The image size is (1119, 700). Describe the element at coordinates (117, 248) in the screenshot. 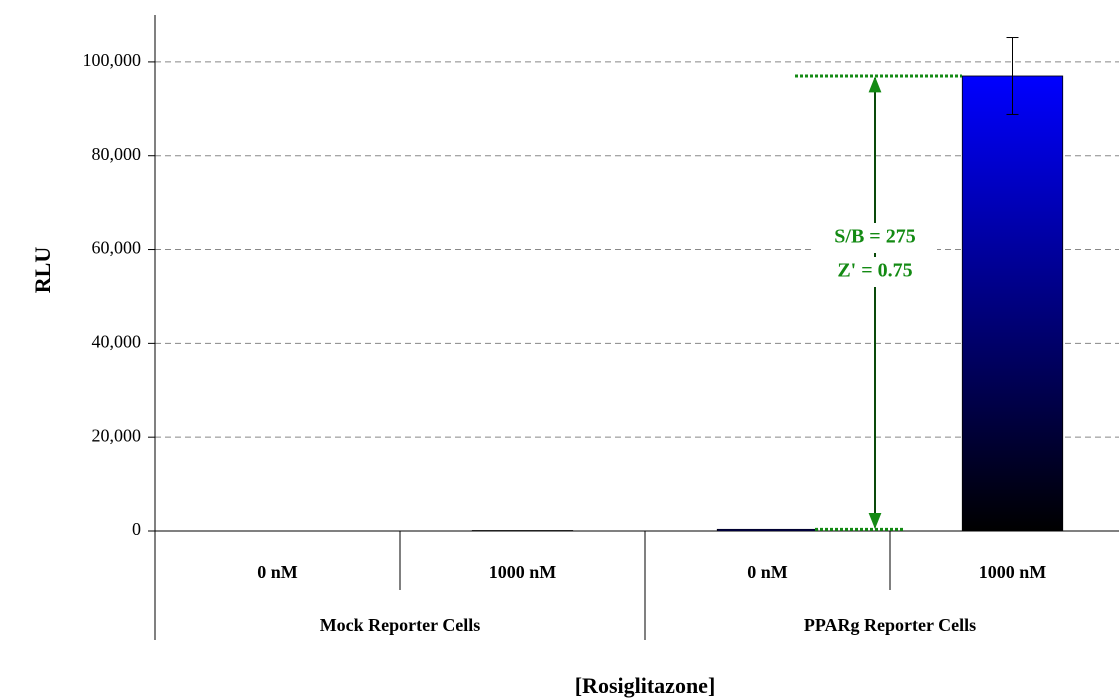

I see `y-tick-label: 60,000` at that location.